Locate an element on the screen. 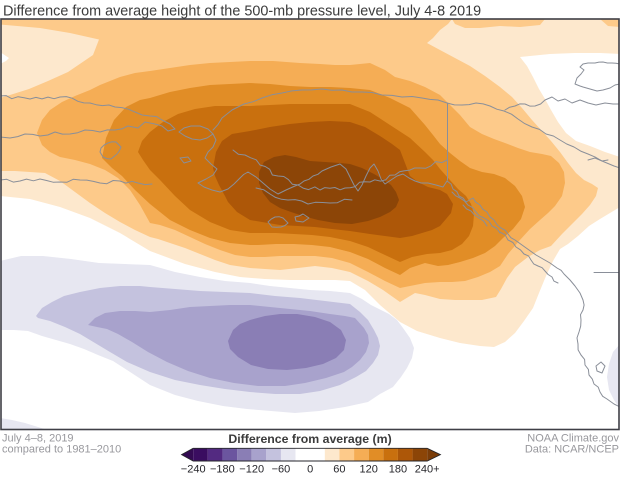  svg-text: July 4–8, 2019 is located at coordinates (38, 439).